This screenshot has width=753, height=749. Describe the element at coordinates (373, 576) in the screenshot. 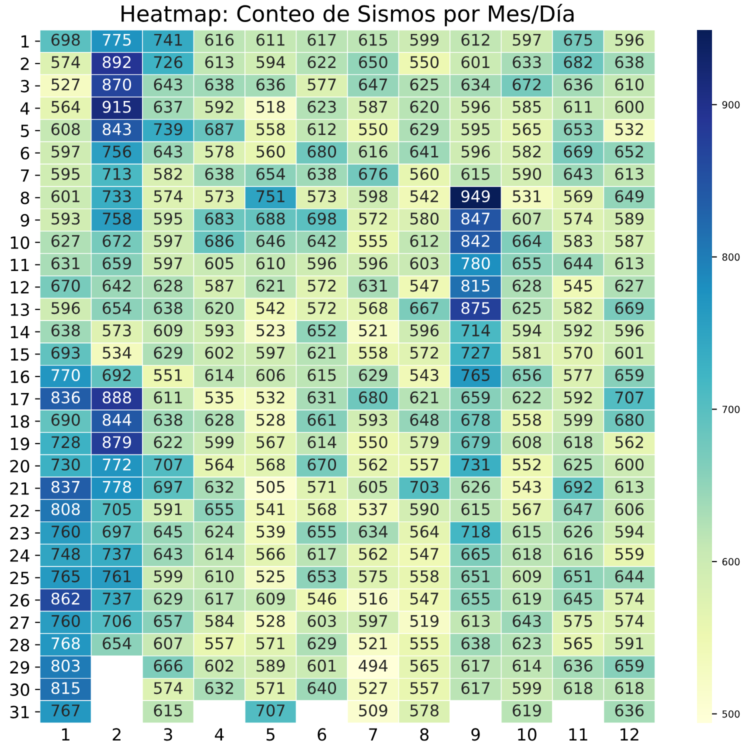

I see `data-label: 575` at that location.